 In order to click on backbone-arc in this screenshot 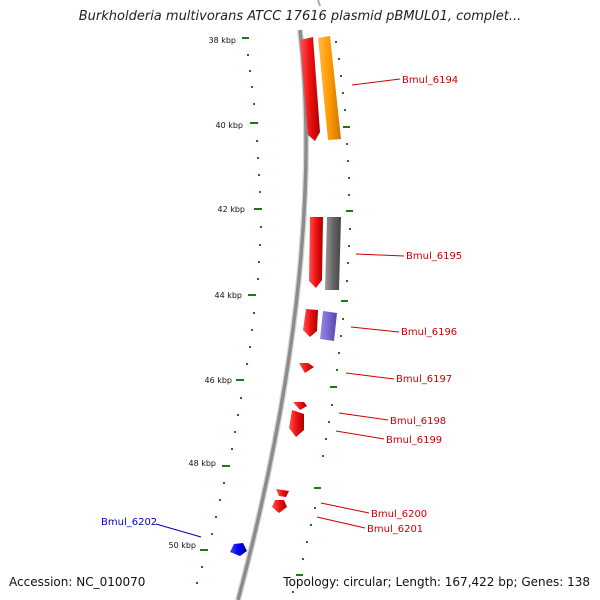, I will do `click(272, 314)`.